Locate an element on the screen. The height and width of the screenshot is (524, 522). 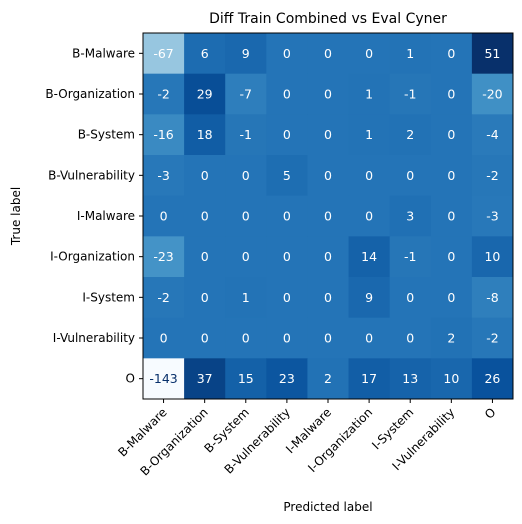
y-tick-label: B-Vulnerability is located at coordinates (91, 175).